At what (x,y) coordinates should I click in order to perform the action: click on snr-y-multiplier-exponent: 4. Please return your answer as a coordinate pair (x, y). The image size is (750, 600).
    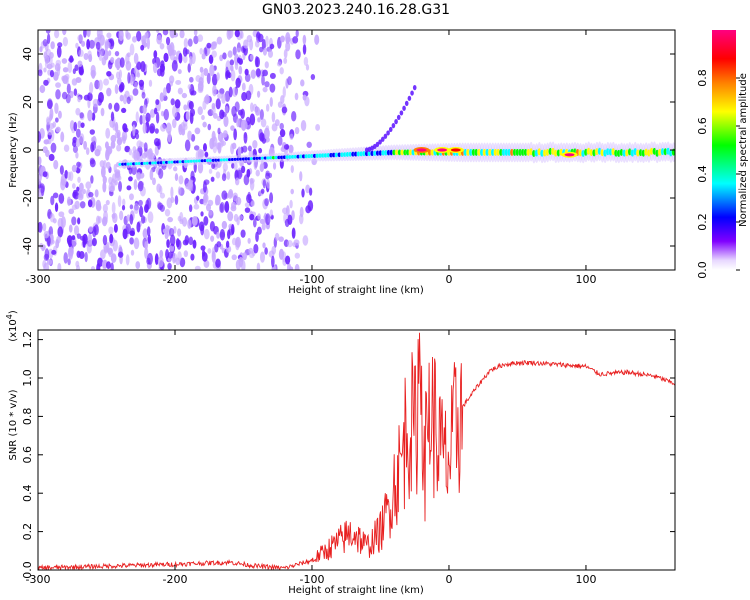
    Looking at the image, I should click on (9, 316).